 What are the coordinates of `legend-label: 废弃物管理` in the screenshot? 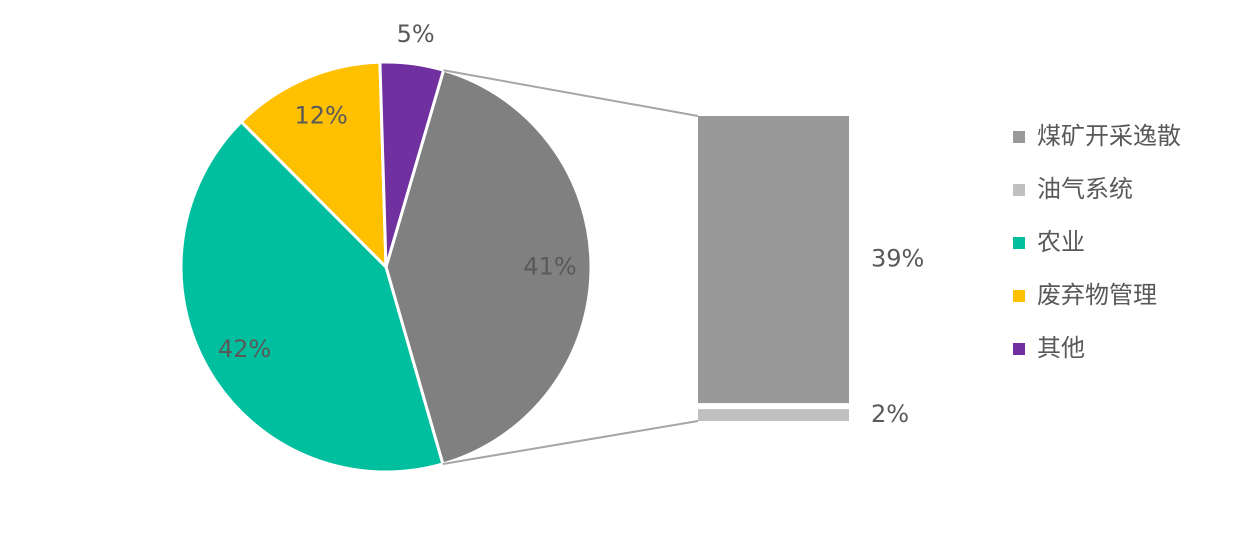 It's located at (1097, 295).